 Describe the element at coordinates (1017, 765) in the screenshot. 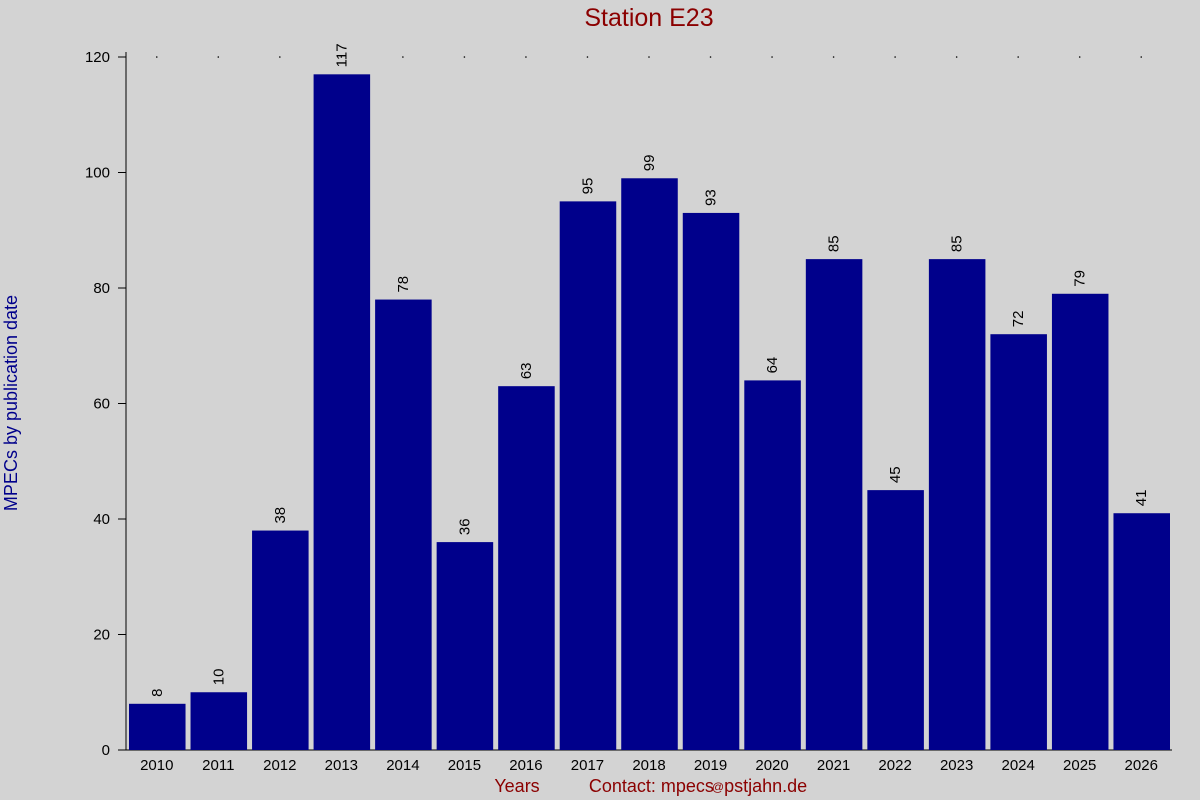

I see `x-tick-label: 2024` at that location.